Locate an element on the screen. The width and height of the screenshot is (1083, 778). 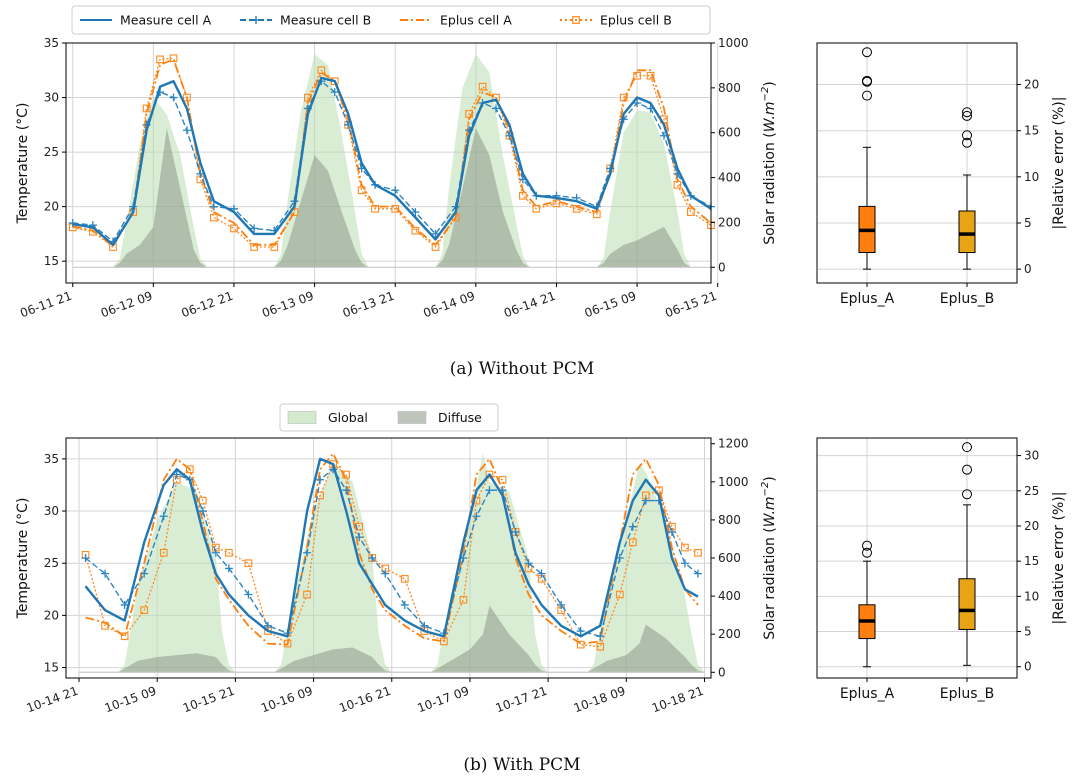
y-tick-label: 0 is located at coordinates (1028, 269).